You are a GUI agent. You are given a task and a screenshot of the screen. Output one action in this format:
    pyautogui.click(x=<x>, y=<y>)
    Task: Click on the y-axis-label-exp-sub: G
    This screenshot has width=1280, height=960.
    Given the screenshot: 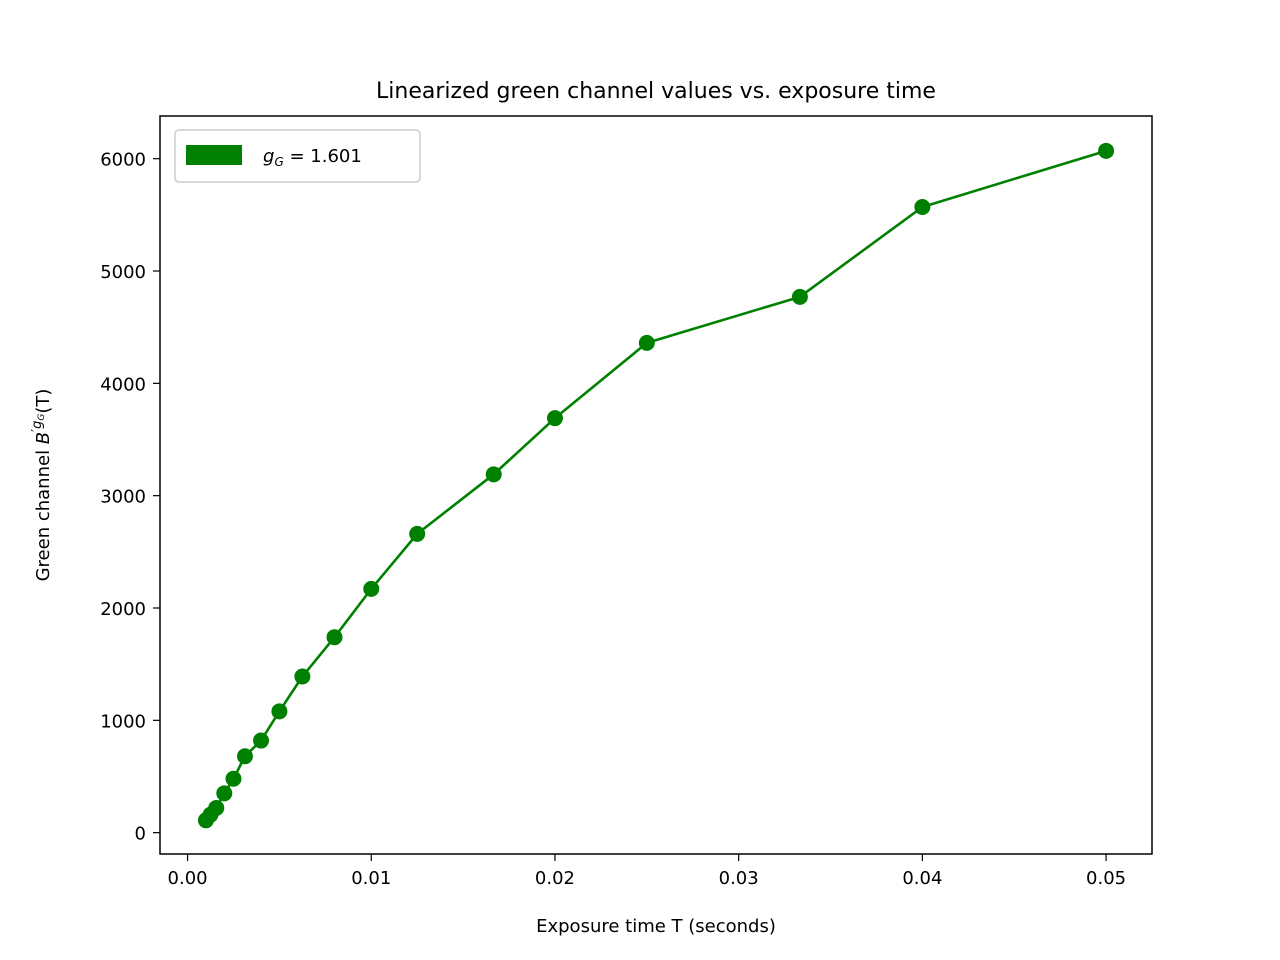 What is the action you would take?
    pyautogui.click(x=42, y=417)
    